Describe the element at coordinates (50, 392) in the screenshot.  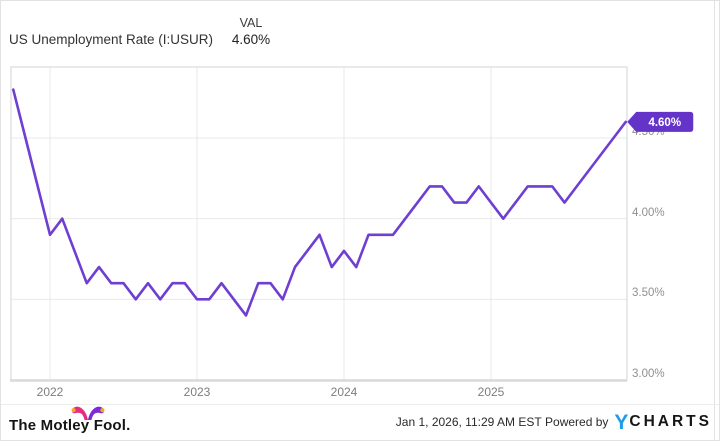
I see `x-axis-tick-label: 2022` at that location.